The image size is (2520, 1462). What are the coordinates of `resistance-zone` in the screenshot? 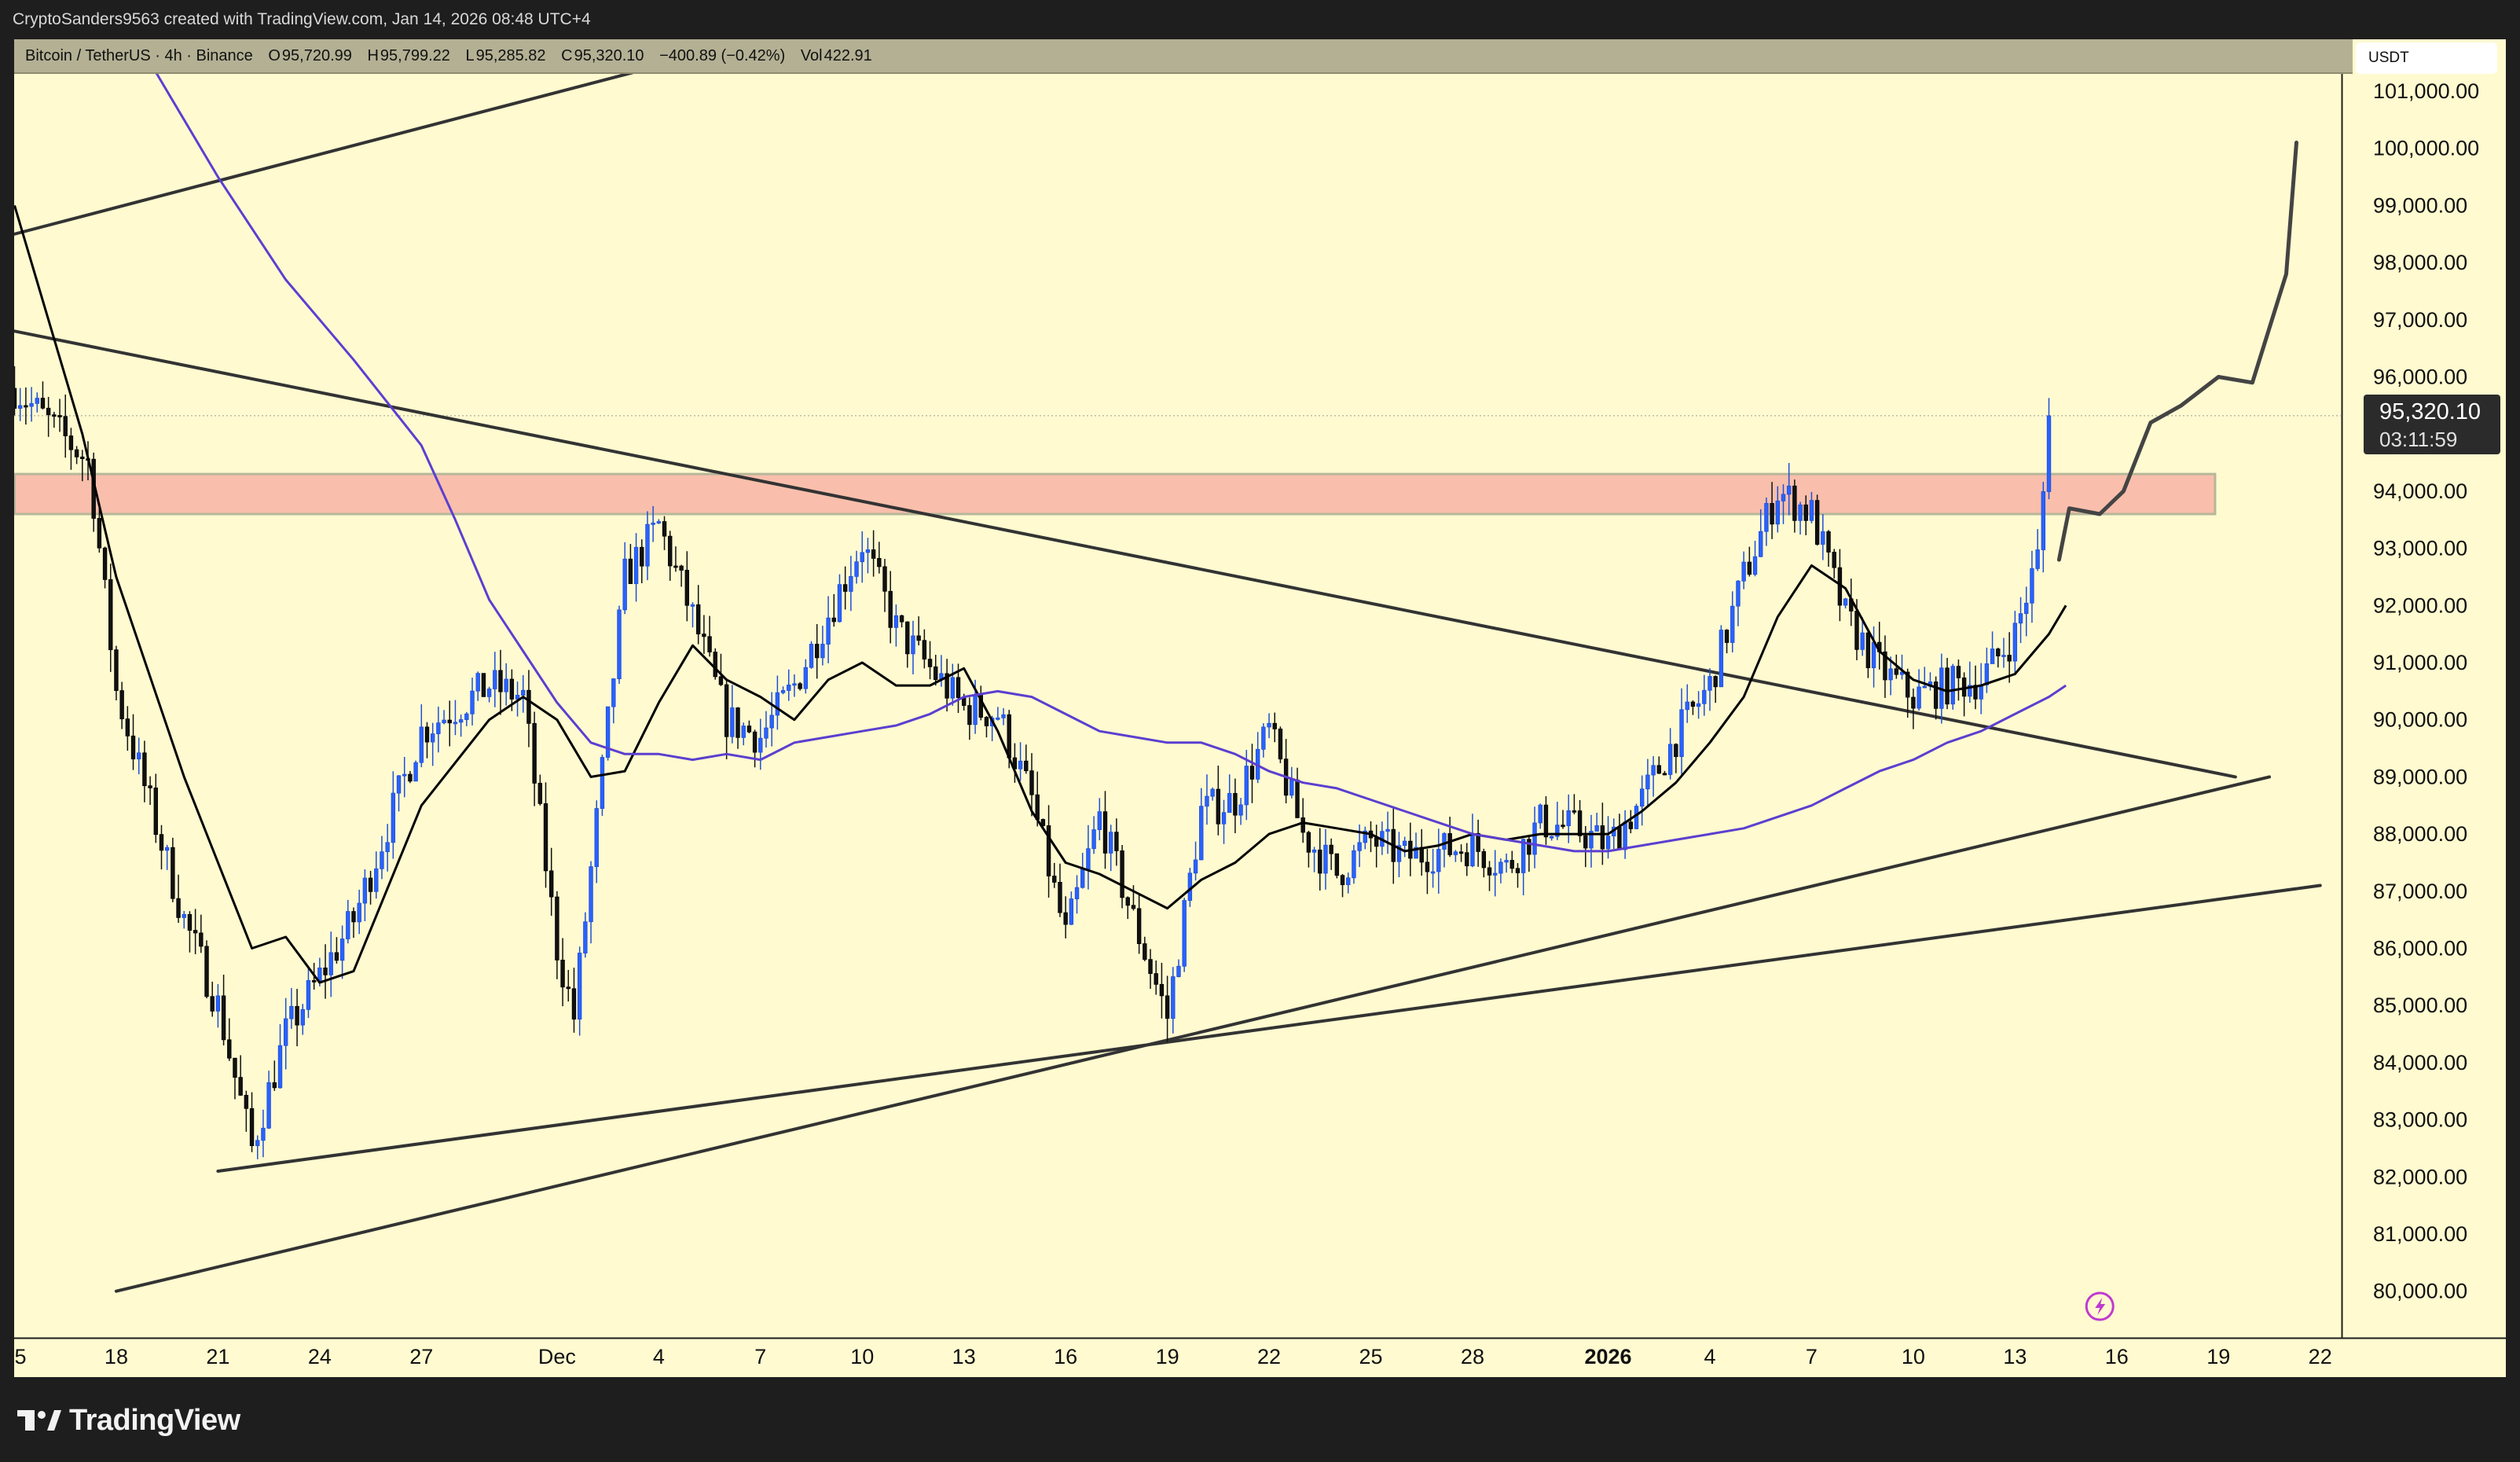 It's located at (1115, 494).